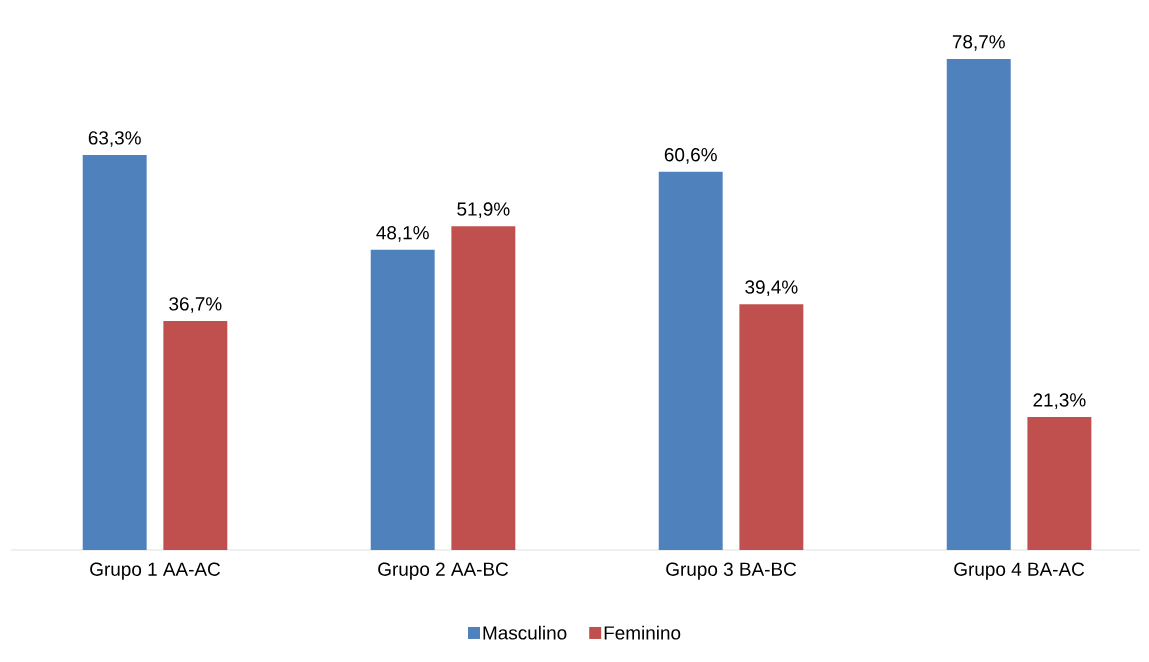  What do you see at coordinates (114, 139) in the screenshot?
I see `data-label: 63,3%` at bounding box center [114, 139].